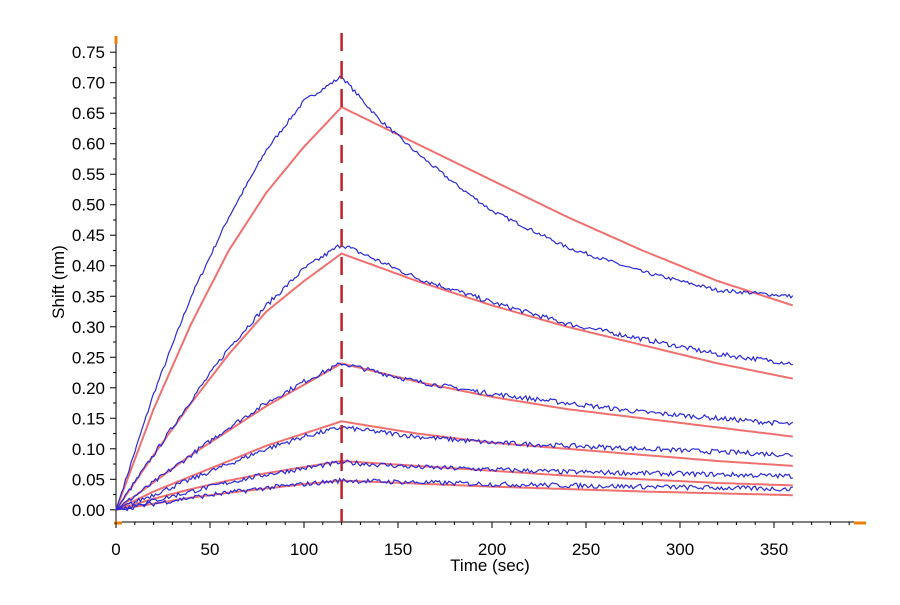 The height and width of the screenshot is (605, 900). What do you see at coordinates (490, 565) in the screenshot?
I see `x-axis-title: Time (sec)` at bounding box center [490, 565].